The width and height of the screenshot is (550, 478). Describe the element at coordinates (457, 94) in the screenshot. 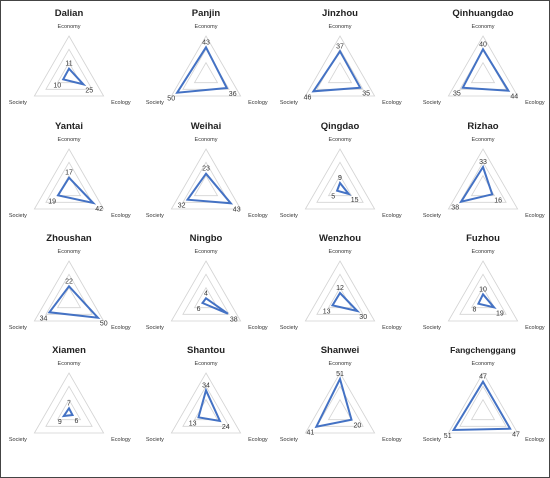

I see `data-label-society: 35` at that location.